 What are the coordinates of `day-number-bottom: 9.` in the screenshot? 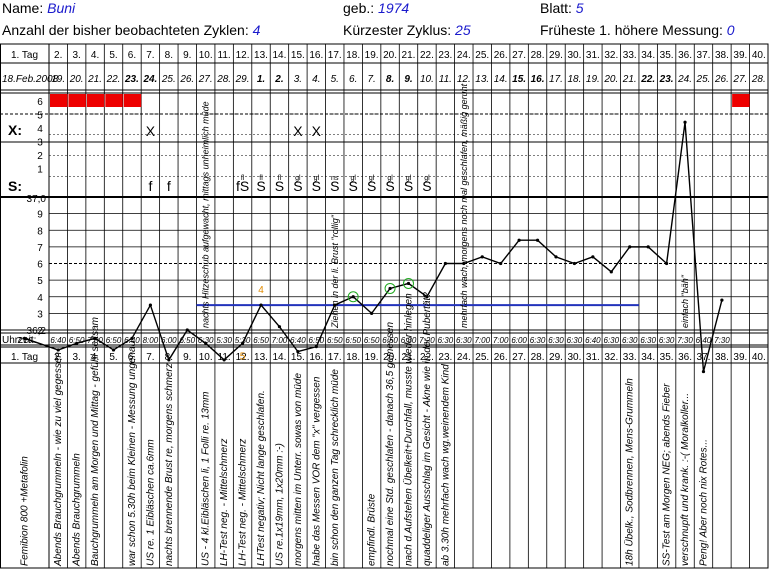 It's located at (187, 357).